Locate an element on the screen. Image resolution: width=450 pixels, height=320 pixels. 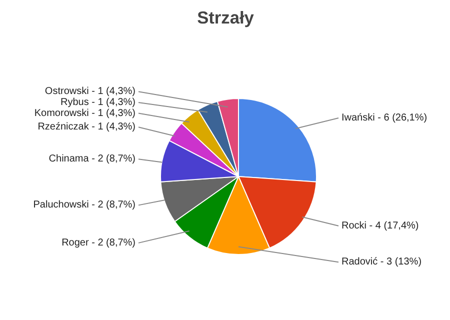
slice-label: Komorowski - 1 (4,3%) is located at coordinates (85, 113).